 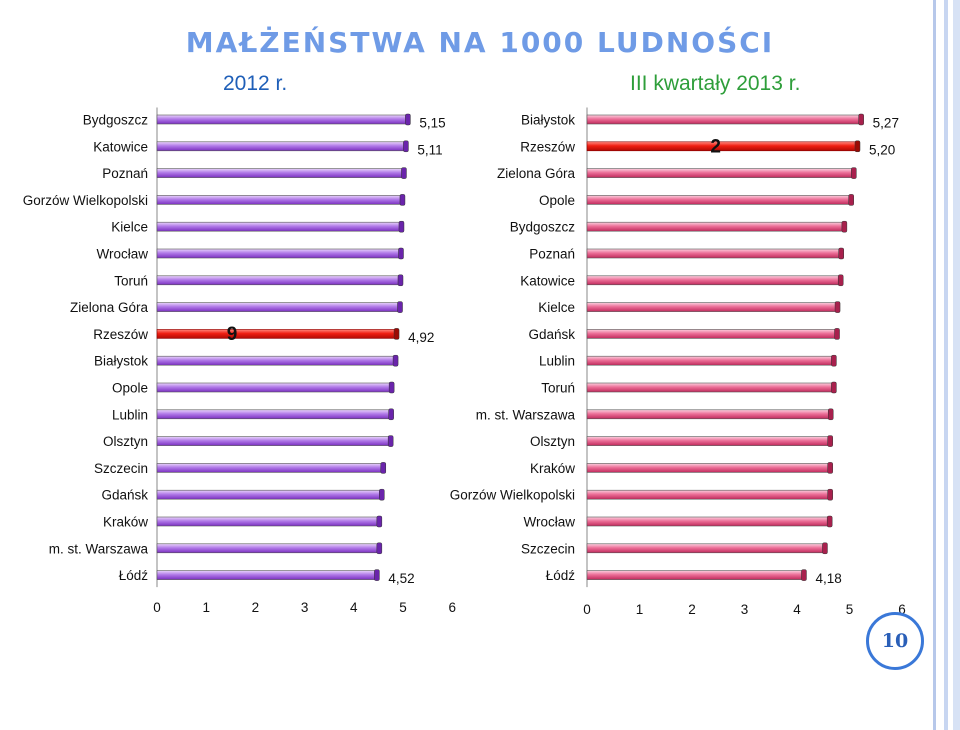 What do you see at coordinates (124, 495) in the screenshot?
I see `left-category-label: Gdańsk` at bounding box center [124, 495].